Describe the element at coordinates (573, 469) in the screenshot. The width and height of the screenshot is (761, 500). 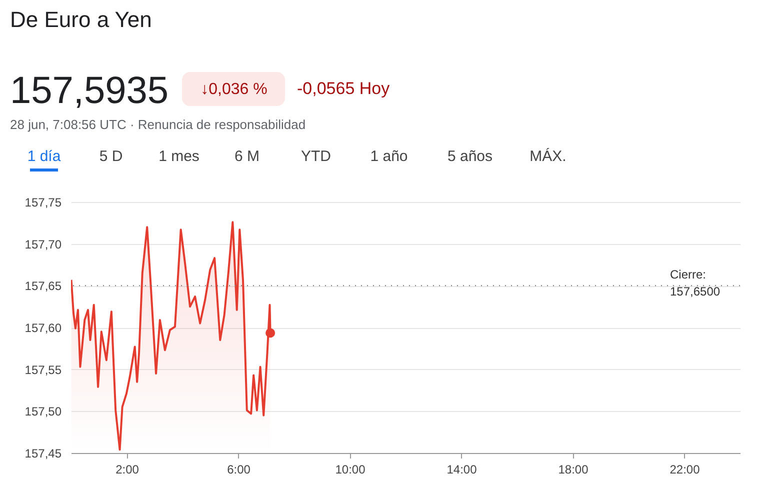
I see `x-tick-label: 18:00` at that location.